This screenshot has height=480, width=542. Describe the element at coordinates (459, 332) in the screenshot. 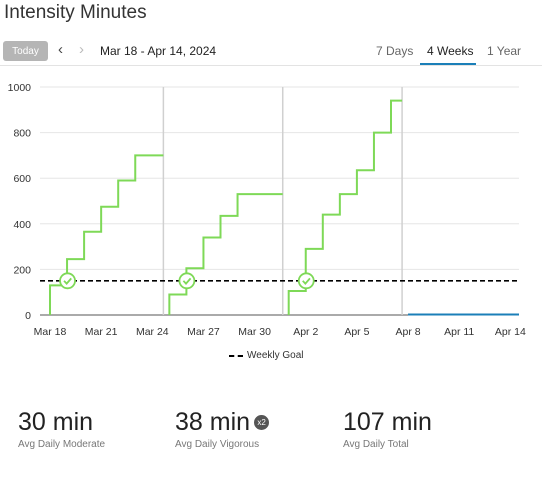

I see `x-tick-label: Apr 11` at that location.